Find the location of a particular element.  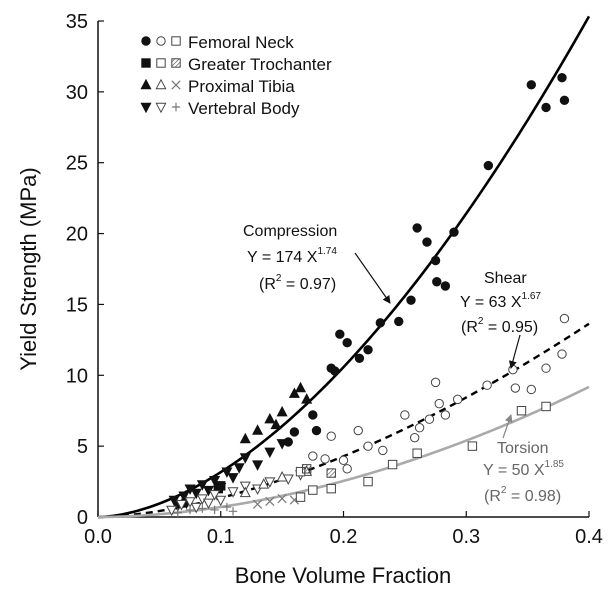

legend-entry-femoral-neck: Femoral Neck is located at coordinates (217, 42).